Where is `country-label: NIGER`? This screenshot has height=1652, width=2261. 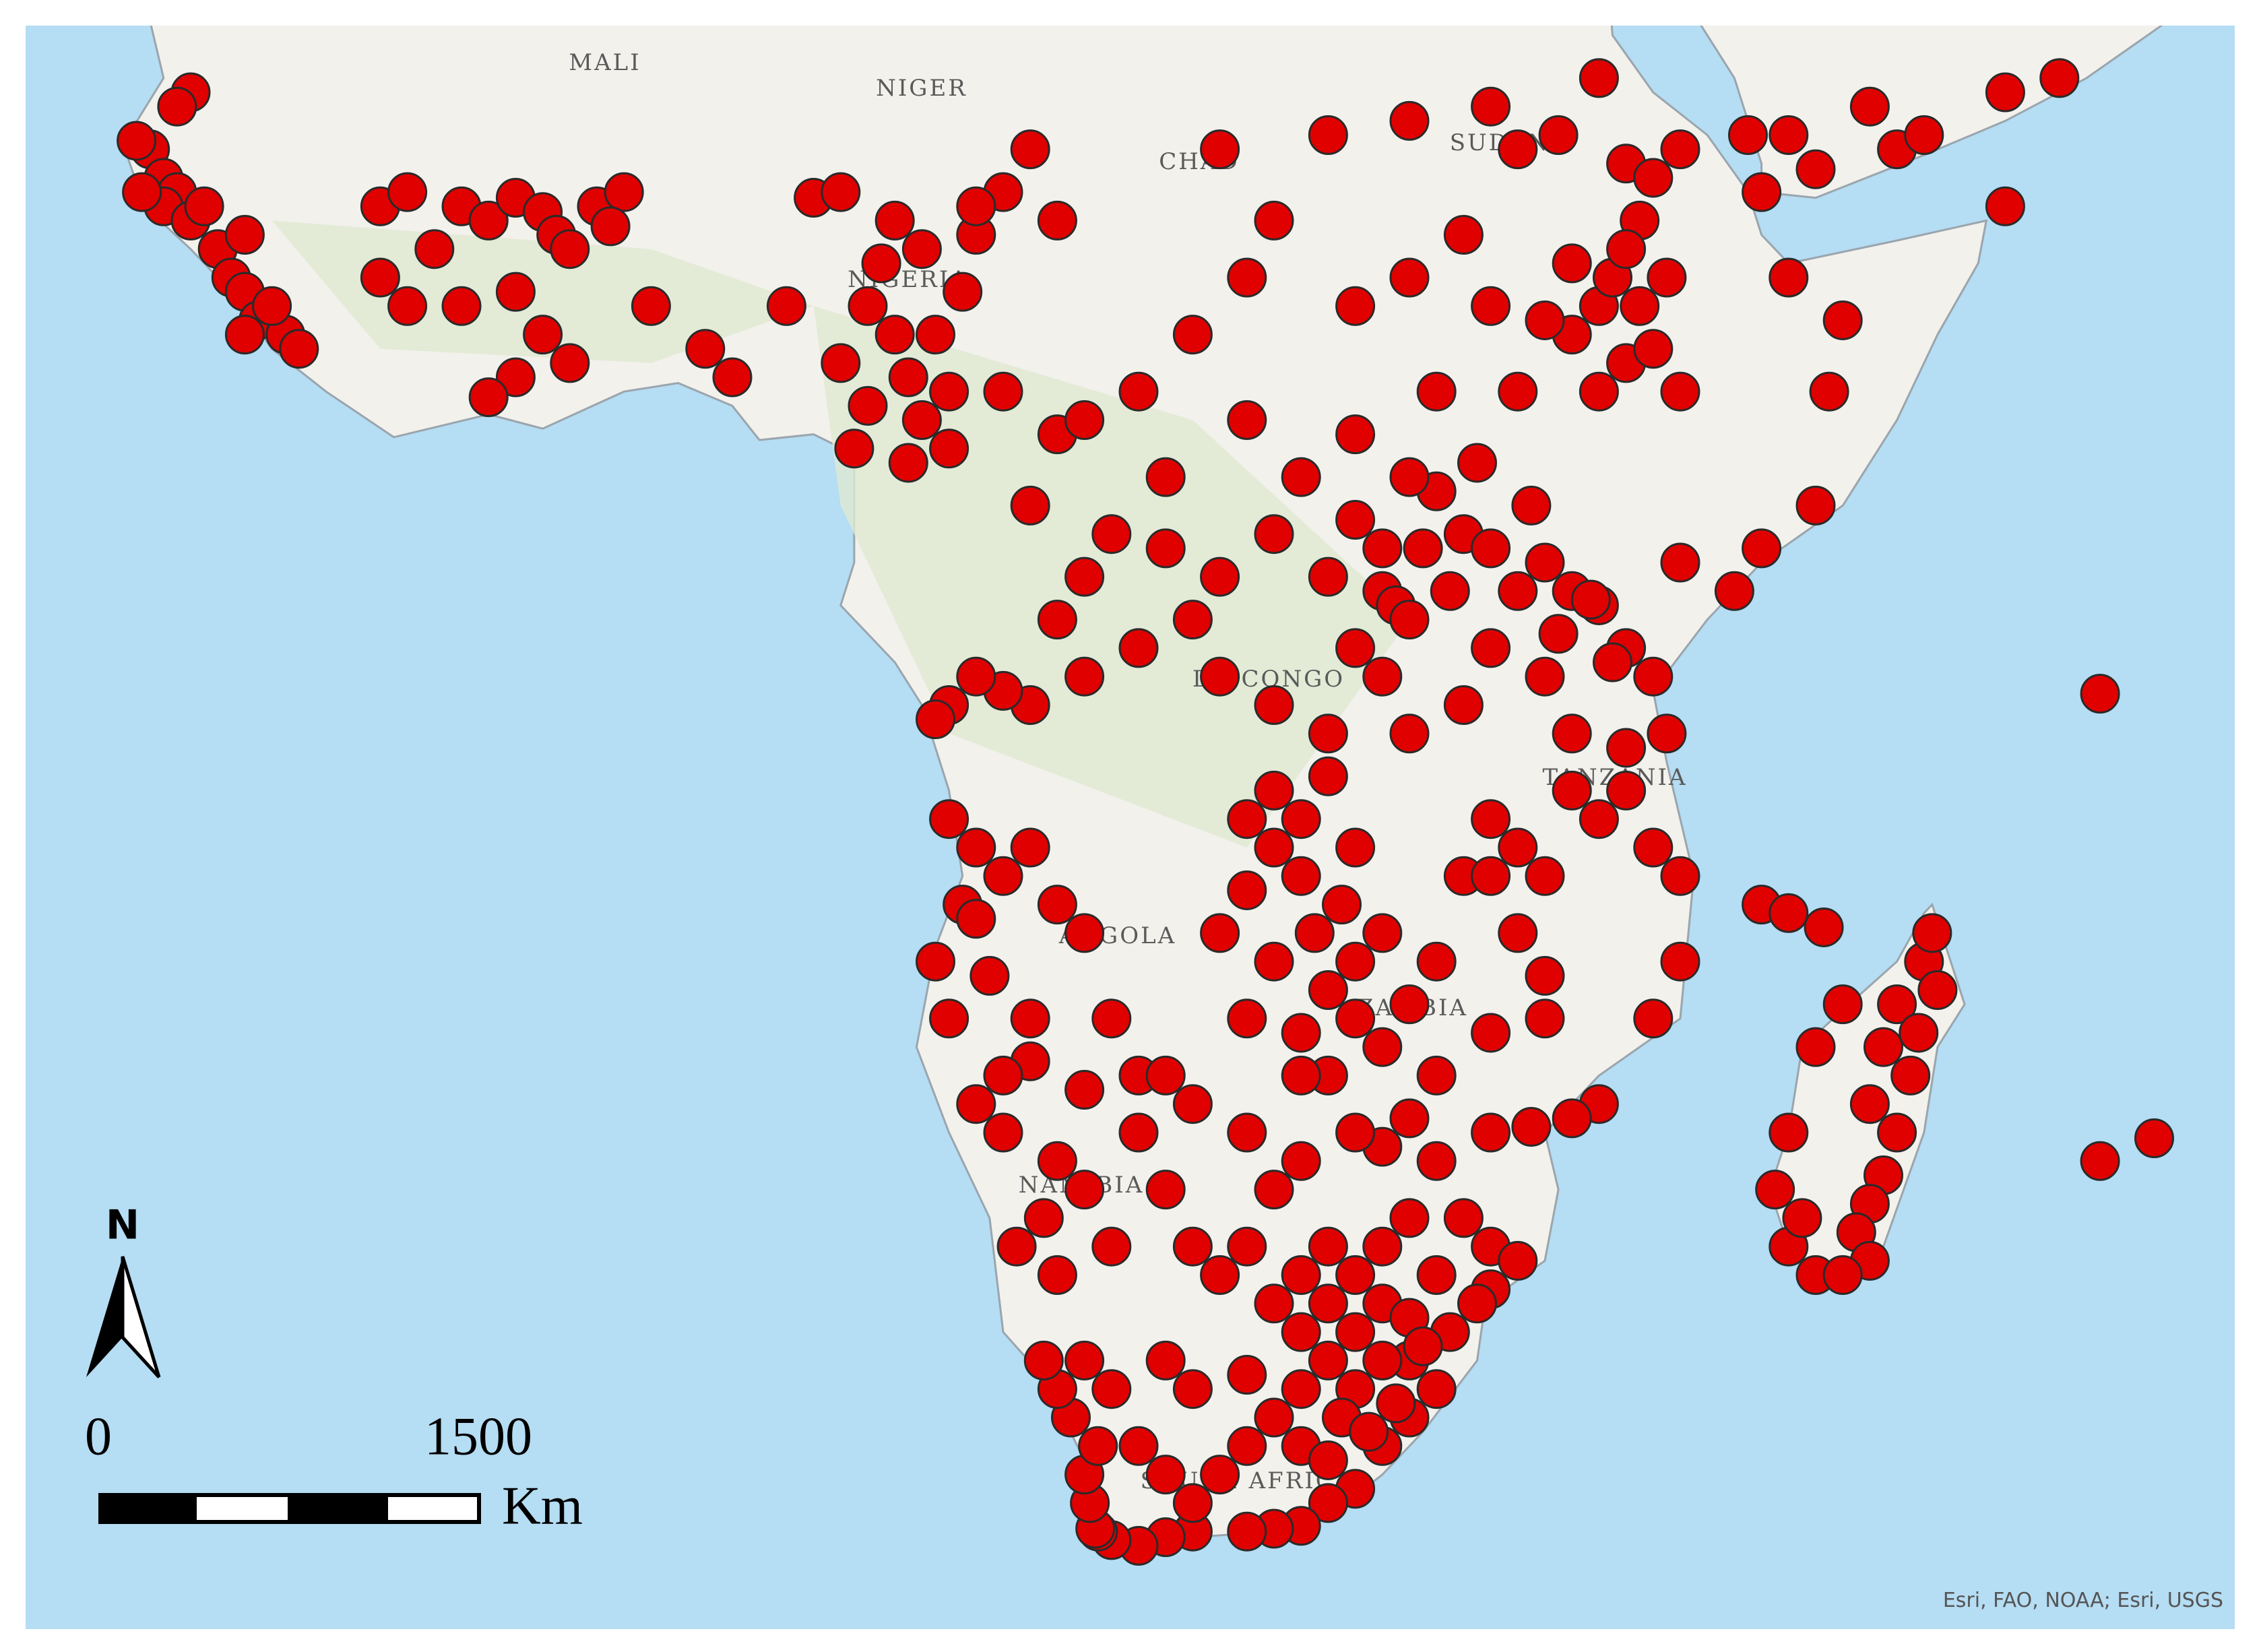 country-label: NIGER is located at coordinates (921, 88).